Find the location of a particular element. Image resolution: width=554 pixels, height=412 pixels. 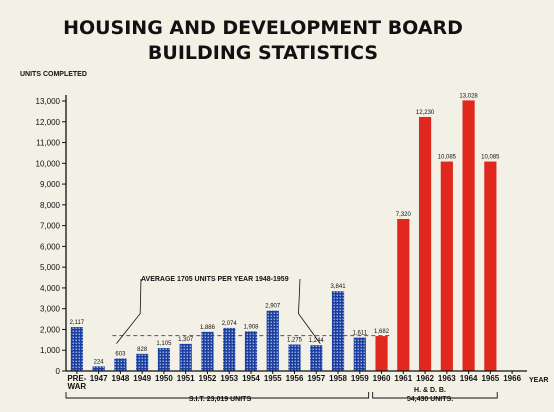

x-tick-label: 1963 is located at coordinates (447, 378).